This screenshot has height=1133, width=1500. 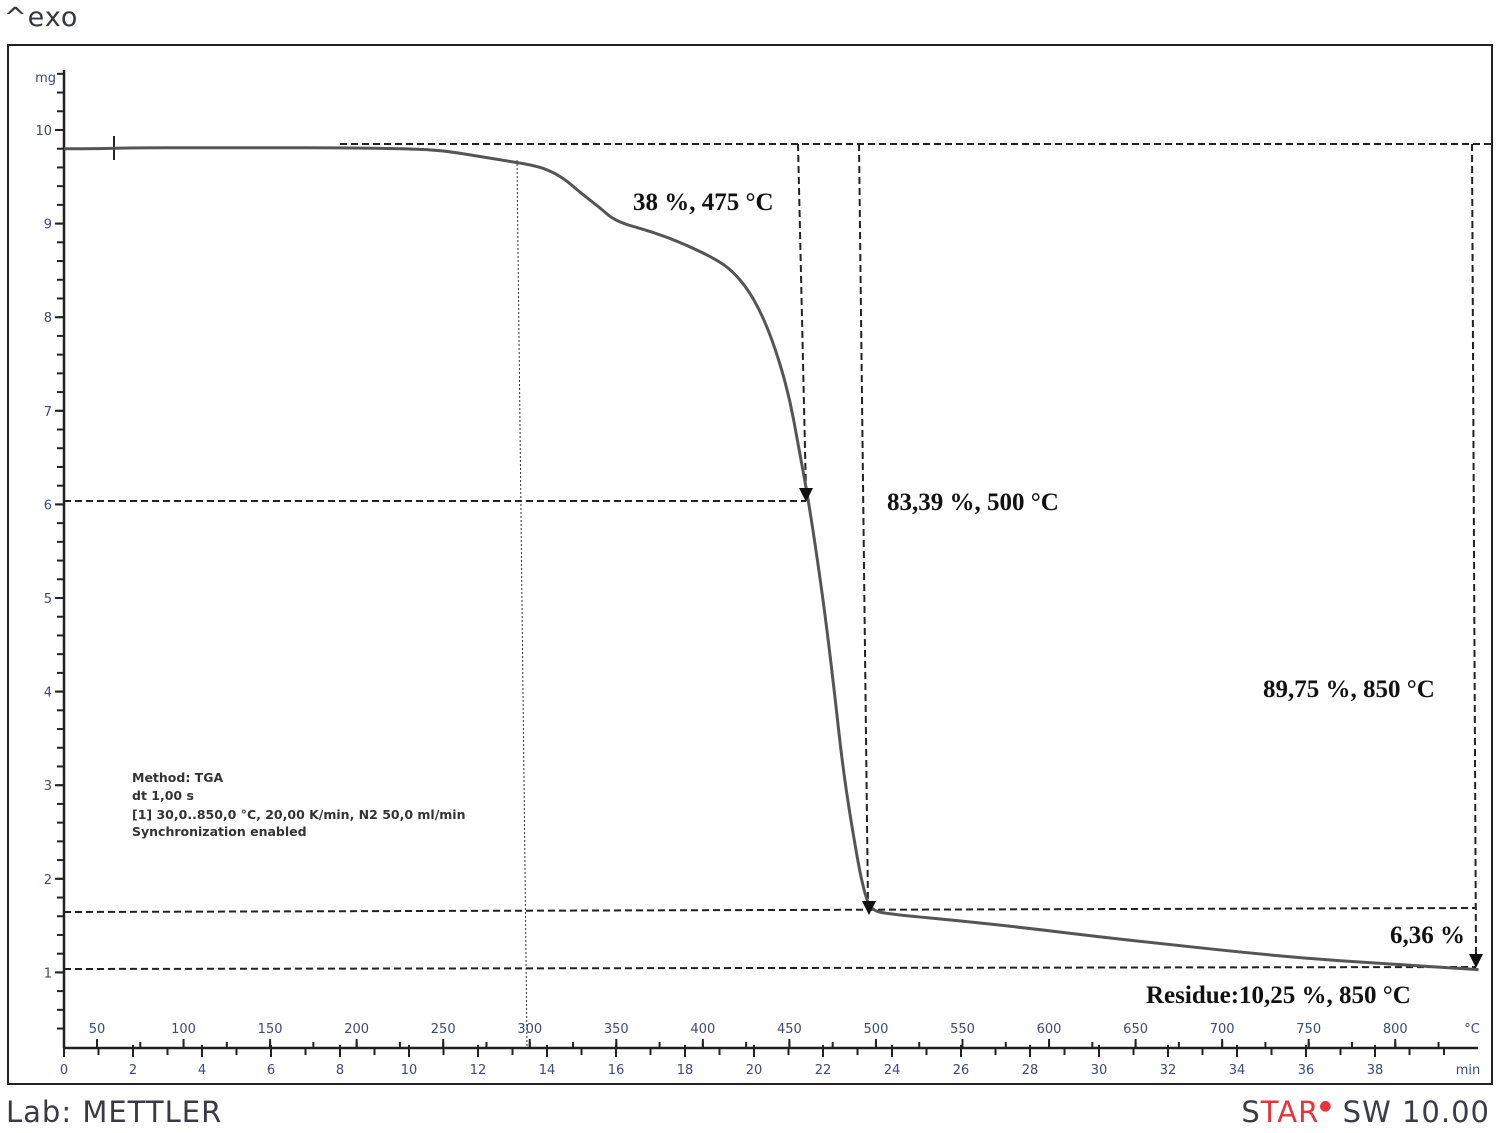 I want to click on software-suffix: SW 10.00, so click(x=1411, y=1112).